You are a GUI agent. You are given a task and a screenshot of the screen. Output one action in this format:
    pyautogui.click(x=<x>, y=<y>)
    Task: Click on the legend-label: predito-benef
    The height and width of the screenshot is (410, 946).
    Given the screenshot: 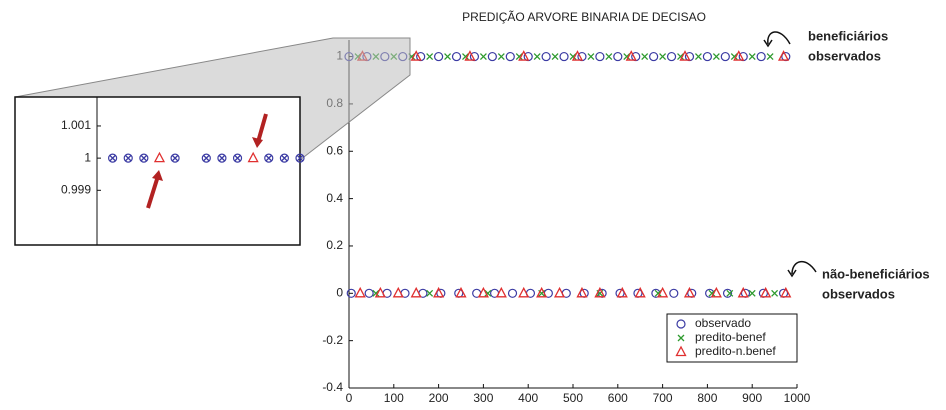 What is the action you would take?
    pyautogui.click(x=730, y=337)
    